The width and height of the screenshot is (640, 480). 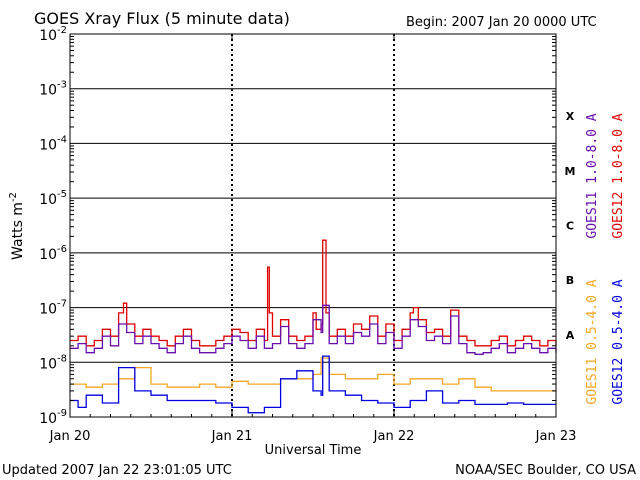 I want to click on y-axis-label-text: Watts m, so click(x=18, y=231).